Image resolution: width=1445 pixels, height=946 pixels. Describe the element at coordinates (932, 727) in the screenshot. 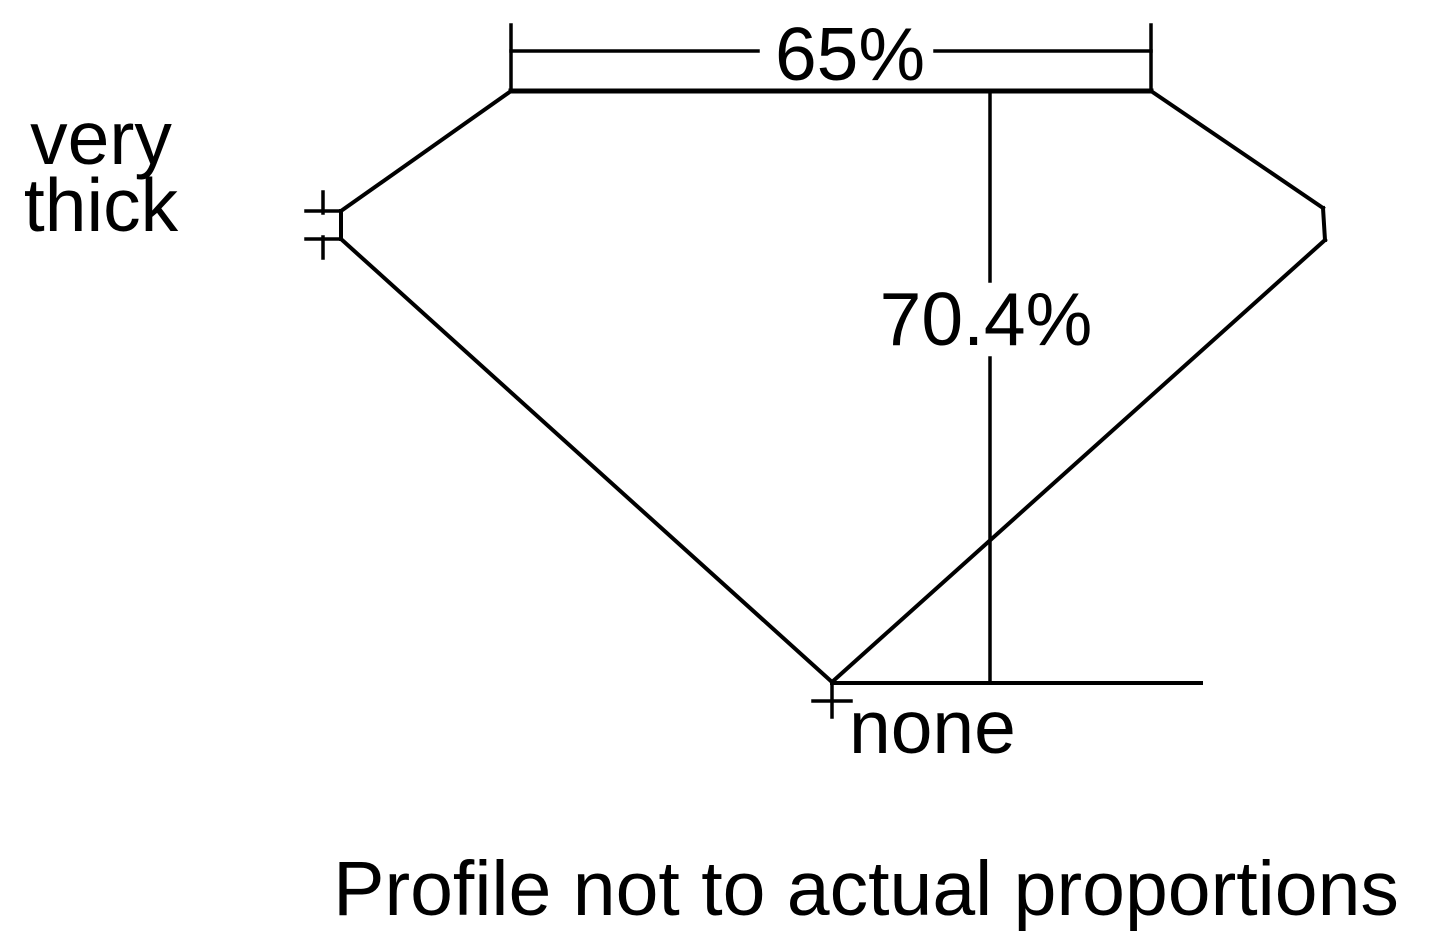

I see `culet-label: none` at that location.